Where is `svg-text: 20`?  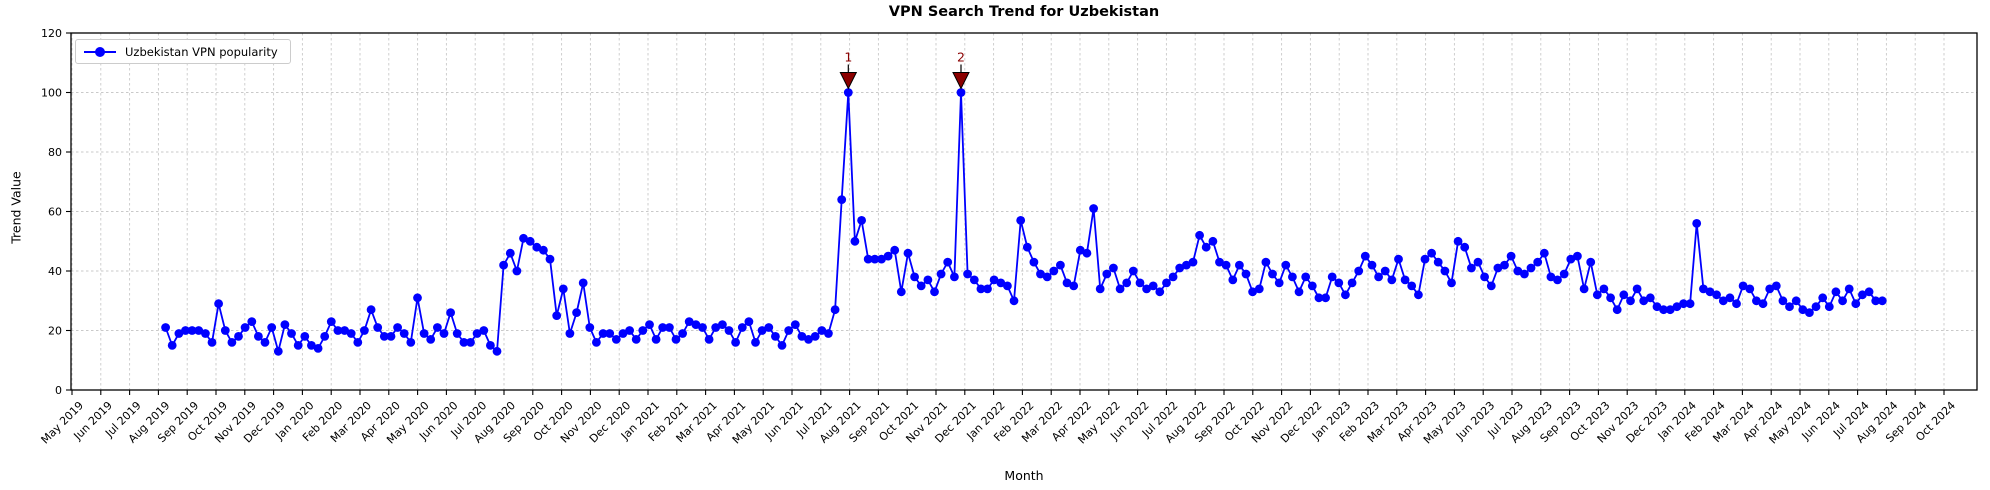 svg-text: 20 is located at coordinates (55, 331).